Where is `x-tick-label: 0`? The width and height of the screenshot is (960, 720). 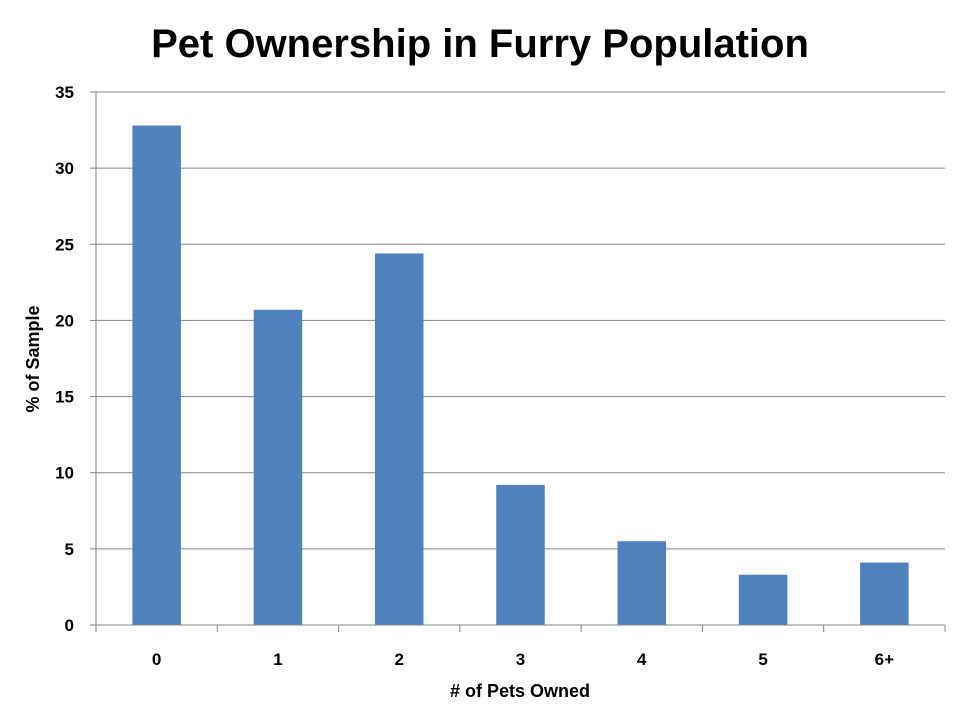 x-tick-label: 0 is located at coordinates (156, 659).